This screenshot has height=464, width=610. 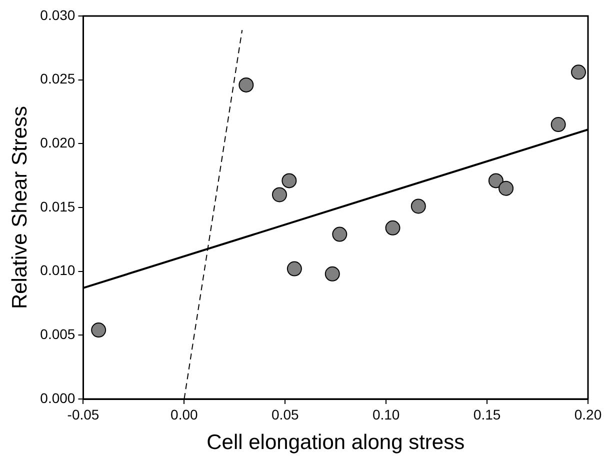 I want to click on y-tick-label: 0.015, so click(x=58, y=206).